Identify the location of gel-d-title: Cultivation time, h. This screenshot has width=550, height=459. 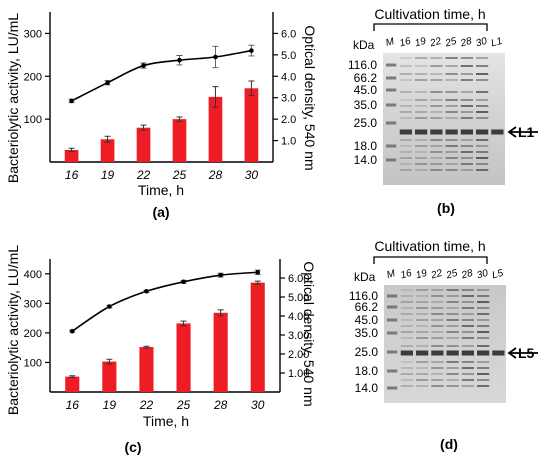
(429, 246).